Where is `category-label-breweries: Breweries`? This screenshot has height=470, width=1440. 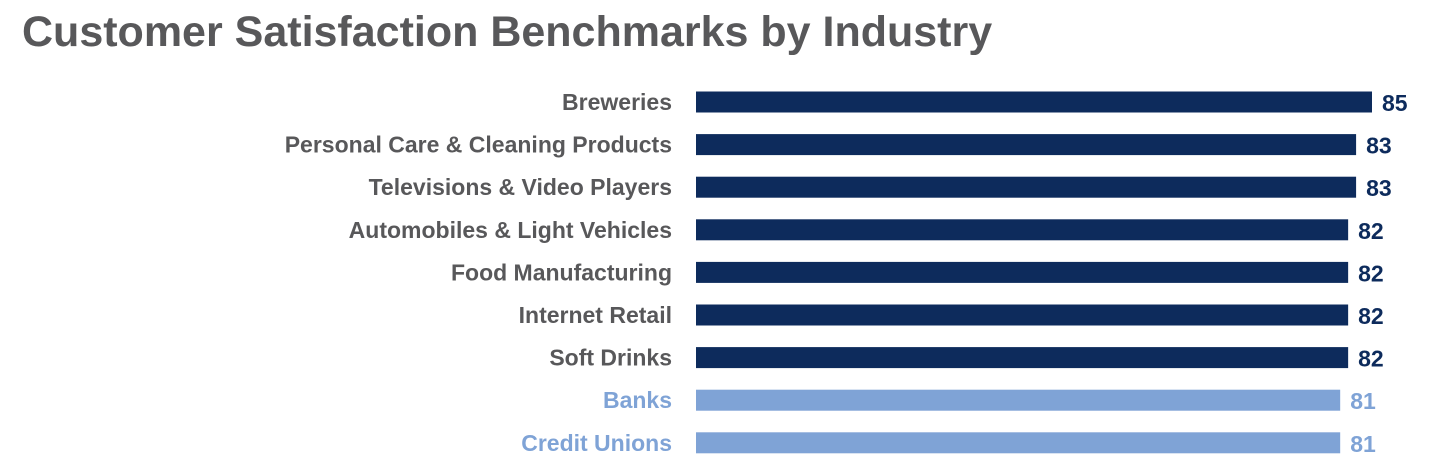 category-label-breweries: Breweries is located at coordinates (617, 102).